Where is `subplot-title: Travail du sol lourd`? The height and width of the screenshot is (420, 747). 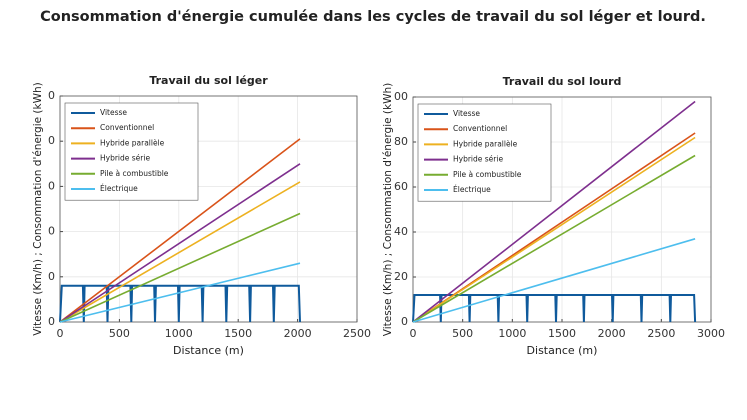
subplot-title: Travail du sol lourd is located at coordinates (562, 81).